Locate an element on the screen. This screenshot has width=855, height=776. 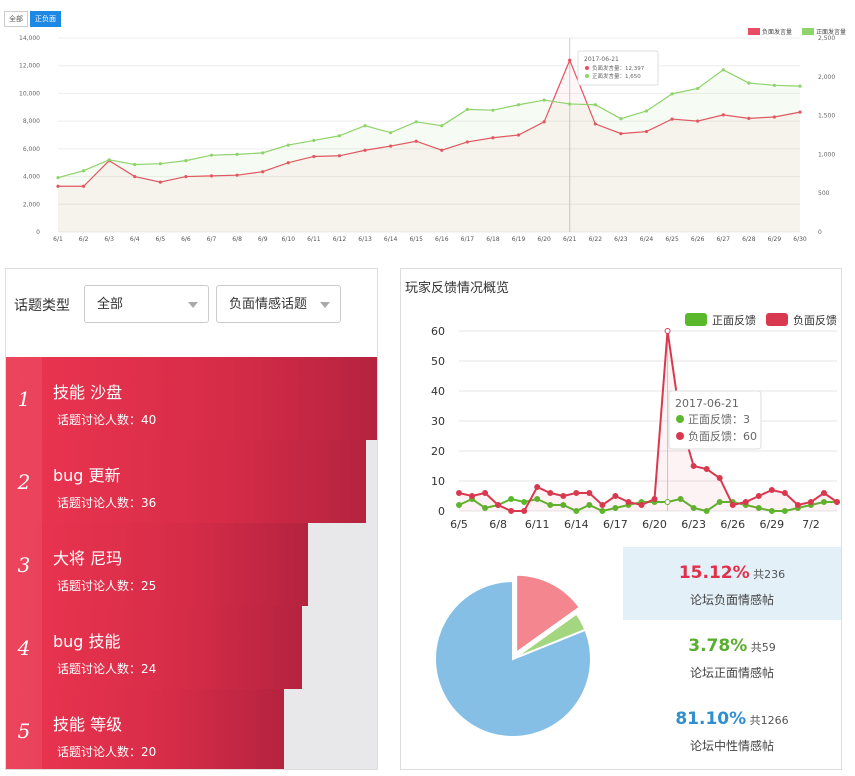
topic-row: 4 bug 技能 话题讨论人数：24 is located at coordinates (154, 647).